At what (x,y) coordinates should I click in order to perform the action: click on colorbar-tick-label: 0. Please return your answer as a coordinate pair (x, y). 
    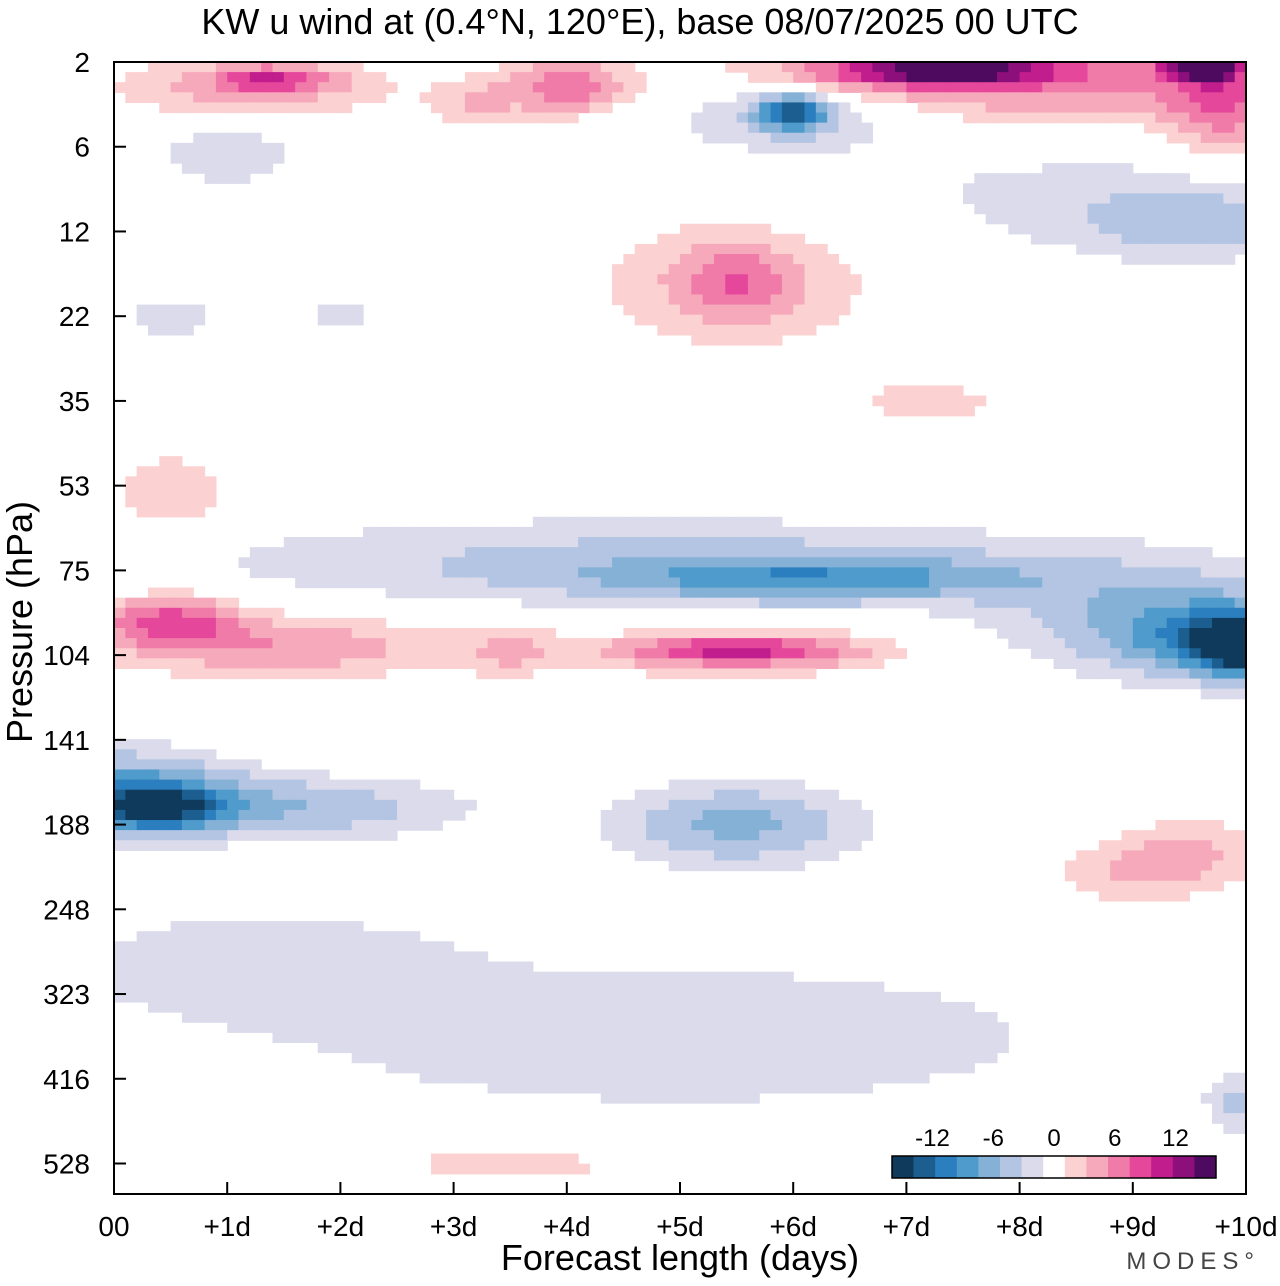
    Looking at the image, I should click on (1053, 1138).